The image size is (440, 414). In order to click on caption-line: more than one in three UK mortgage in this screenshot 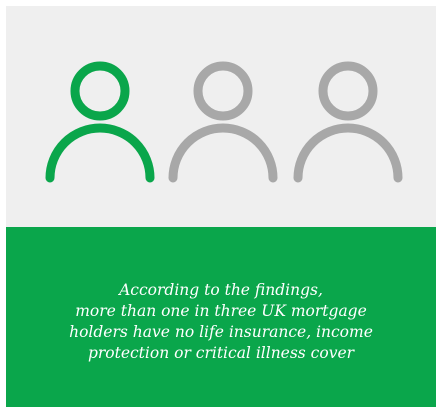, I will do `click(221, 311)`.